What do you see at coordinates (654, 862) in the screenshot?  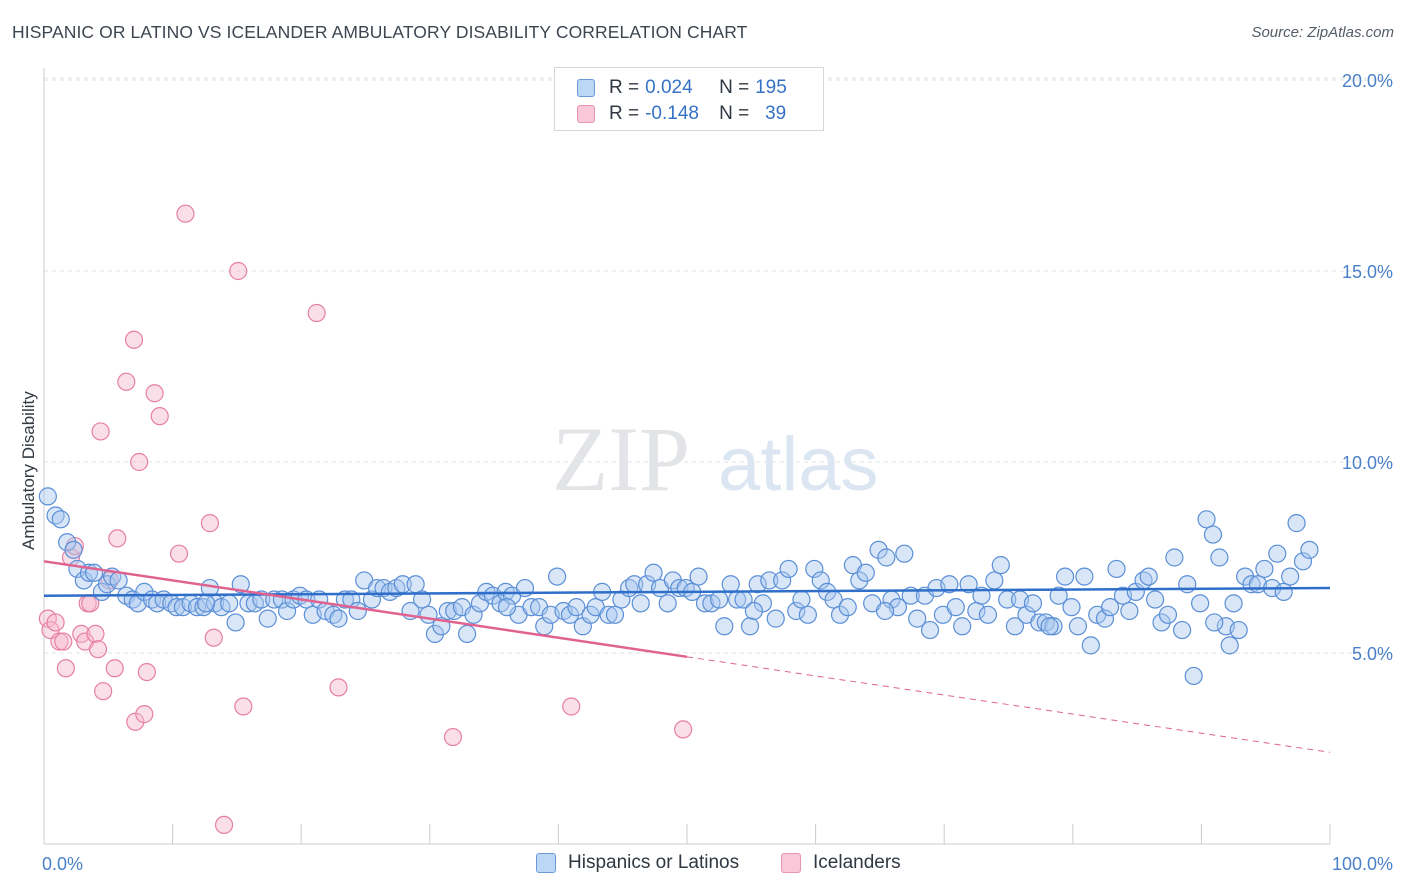 I see `legend-label-hispanics: Hispanics or Latinos` at bounding box center [654, 862].